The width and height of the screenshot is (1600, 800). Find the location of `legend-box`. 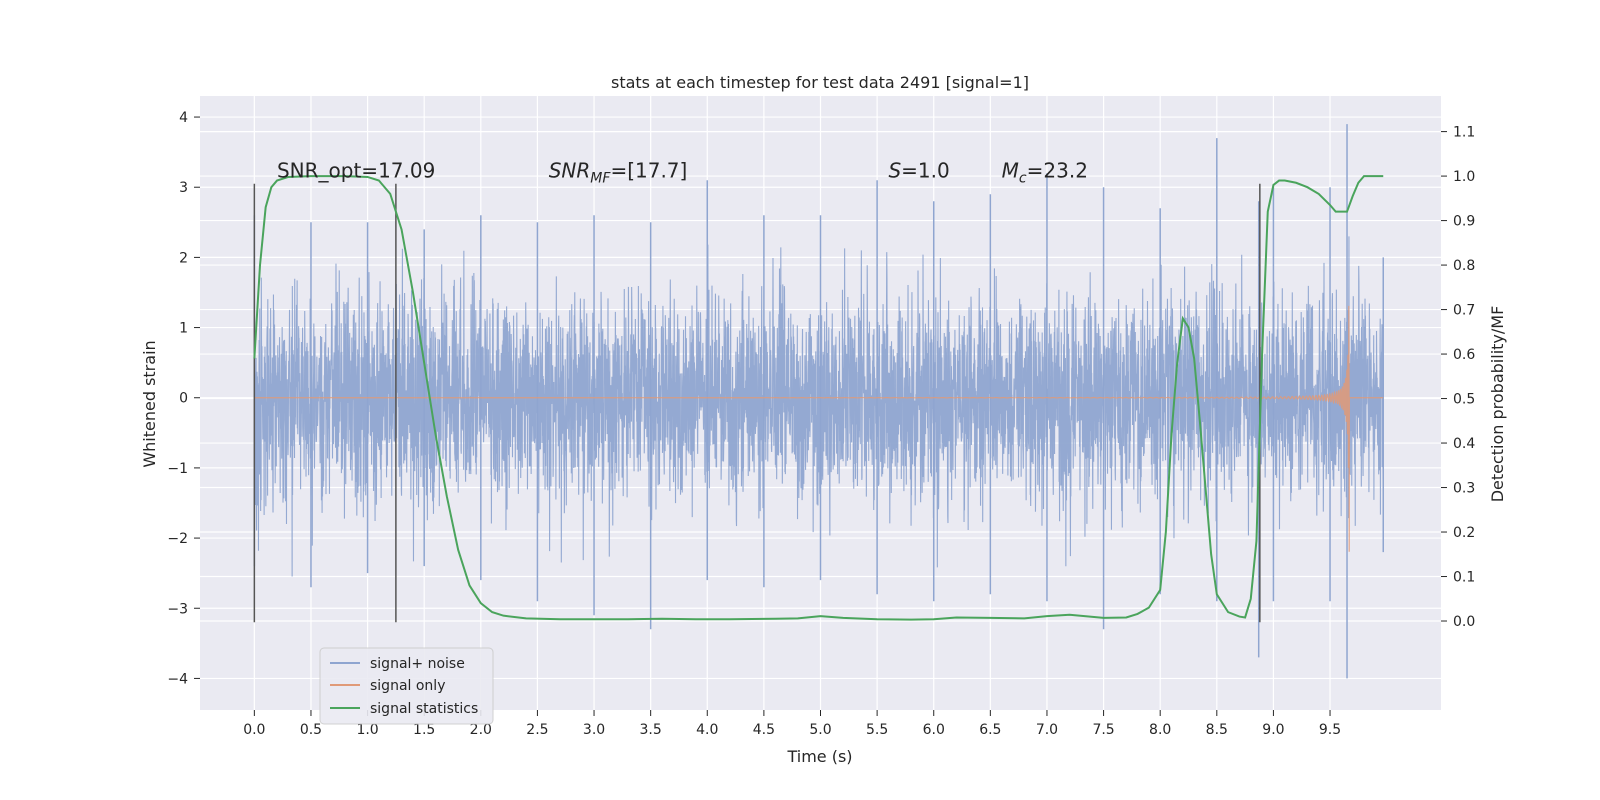

legend-box is located at coordinates (406, 686).